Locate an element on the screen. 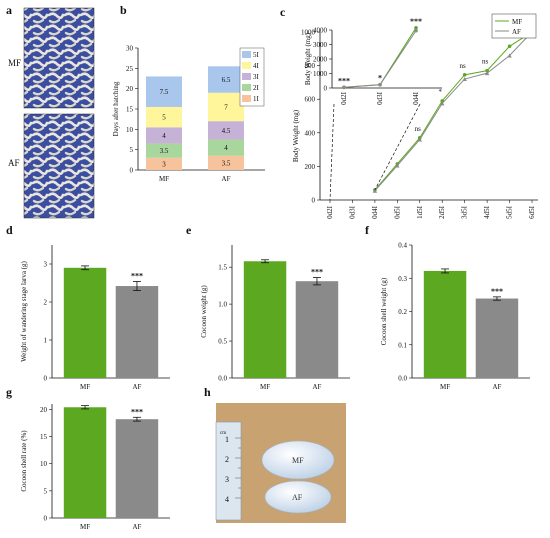 The image size is (550, 538). y-tick-label: 800 is located at coordinates (310, 66).